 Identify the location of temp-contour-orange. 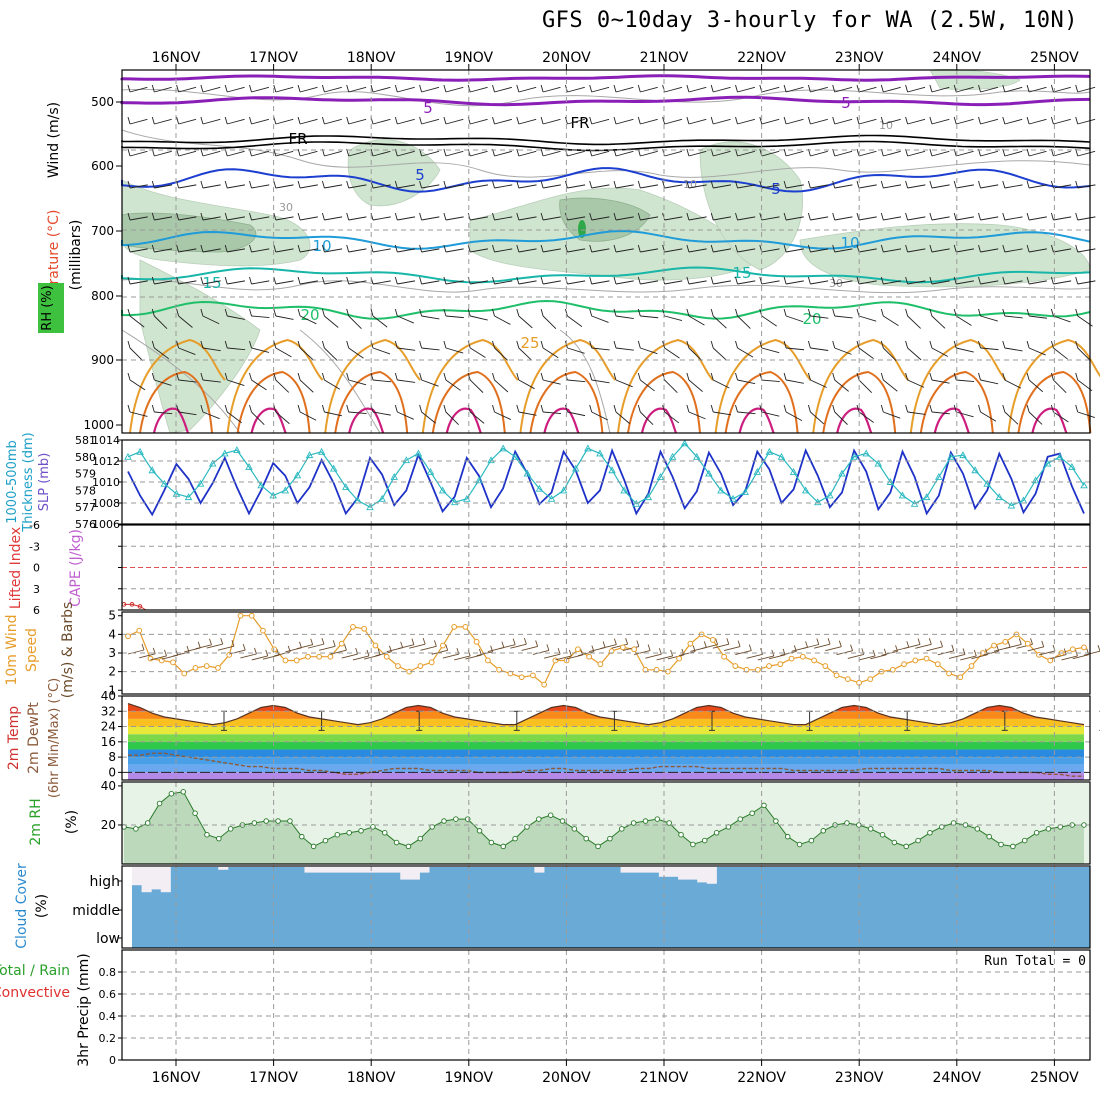
(1053, 386).